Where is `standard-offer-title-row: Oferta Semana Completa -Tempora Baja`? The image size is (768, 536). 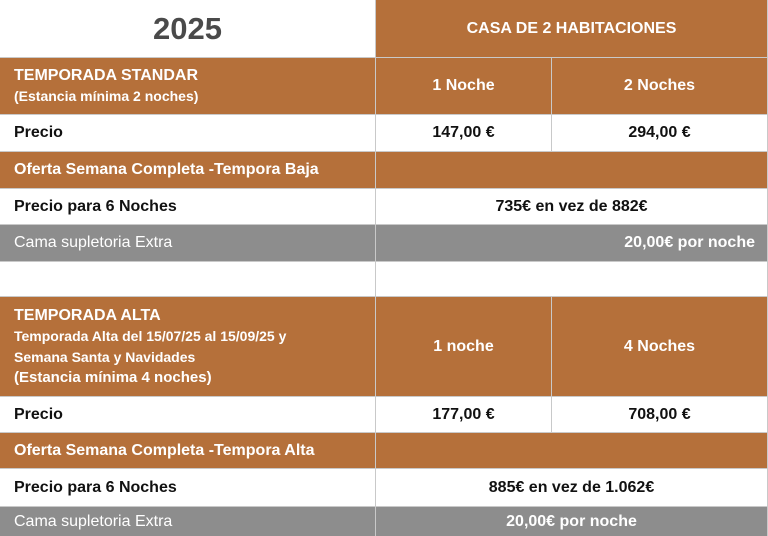
standard-offer-title-row: Oferta Semana Completa -Tempora Baja is located at coordinates (384, 170).